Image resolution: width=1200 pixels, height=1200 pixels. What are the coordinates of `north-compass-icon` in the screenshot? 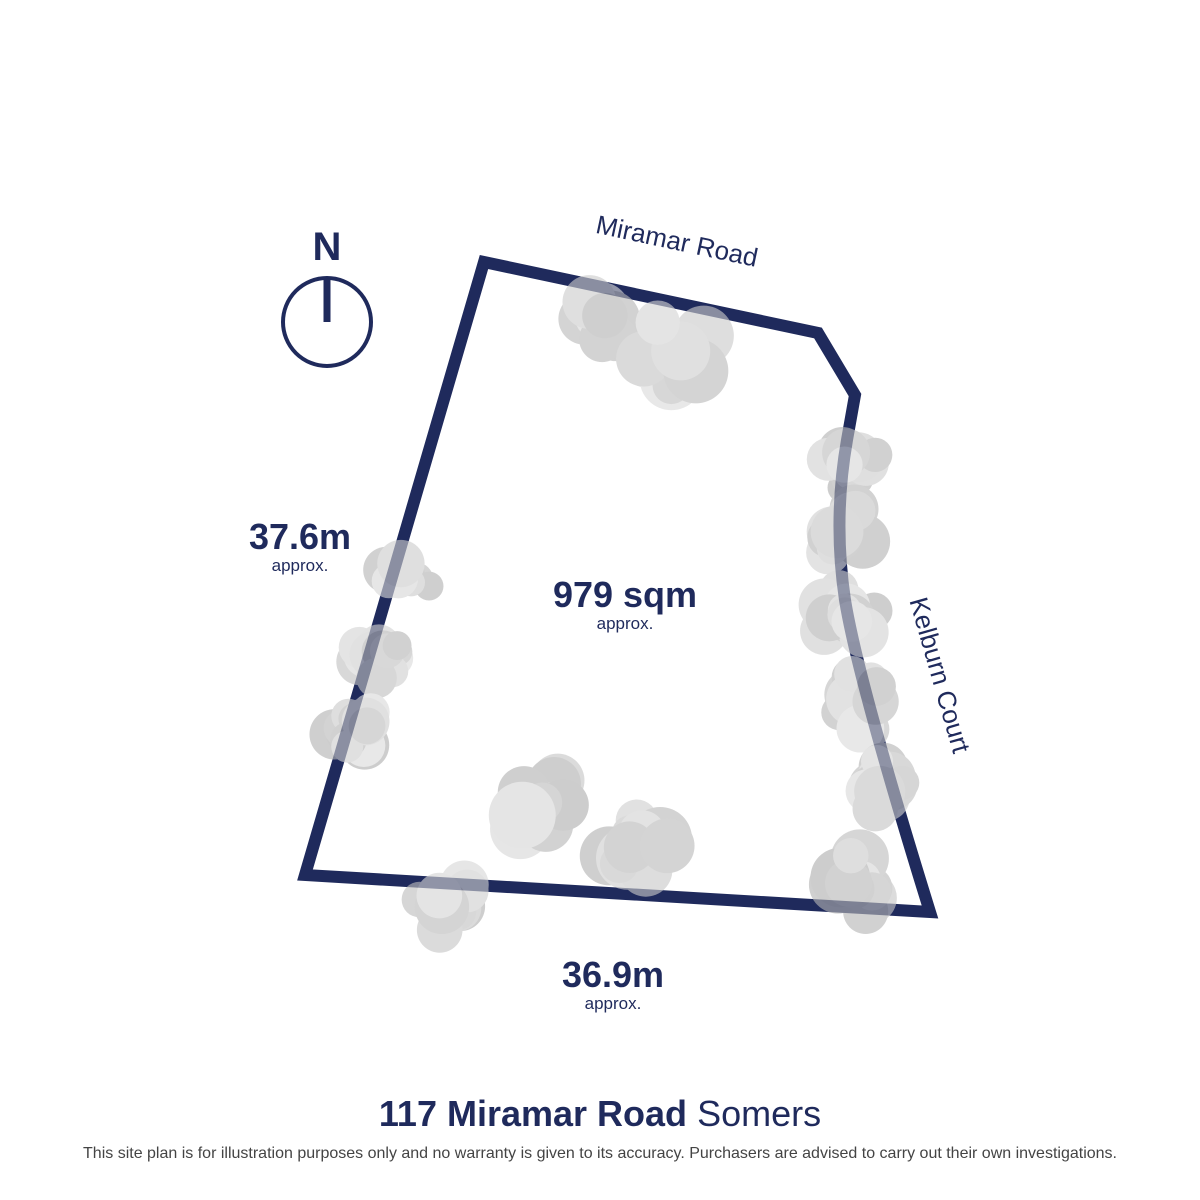 It's located at (327, 322).